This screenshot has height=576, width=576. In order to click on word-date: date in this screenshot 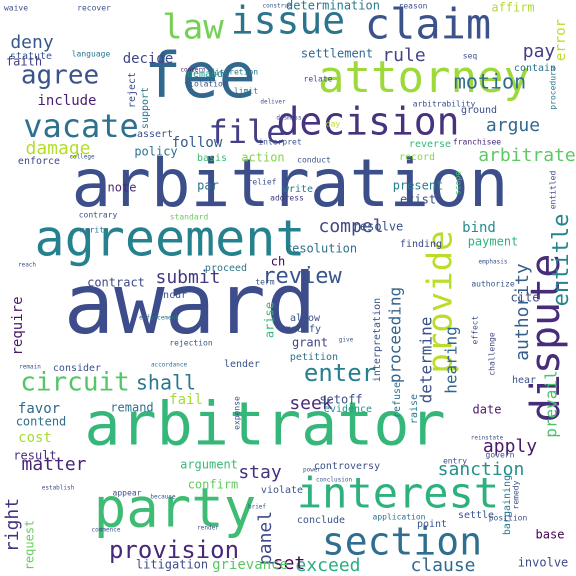, I will do `click(487, 410)`.